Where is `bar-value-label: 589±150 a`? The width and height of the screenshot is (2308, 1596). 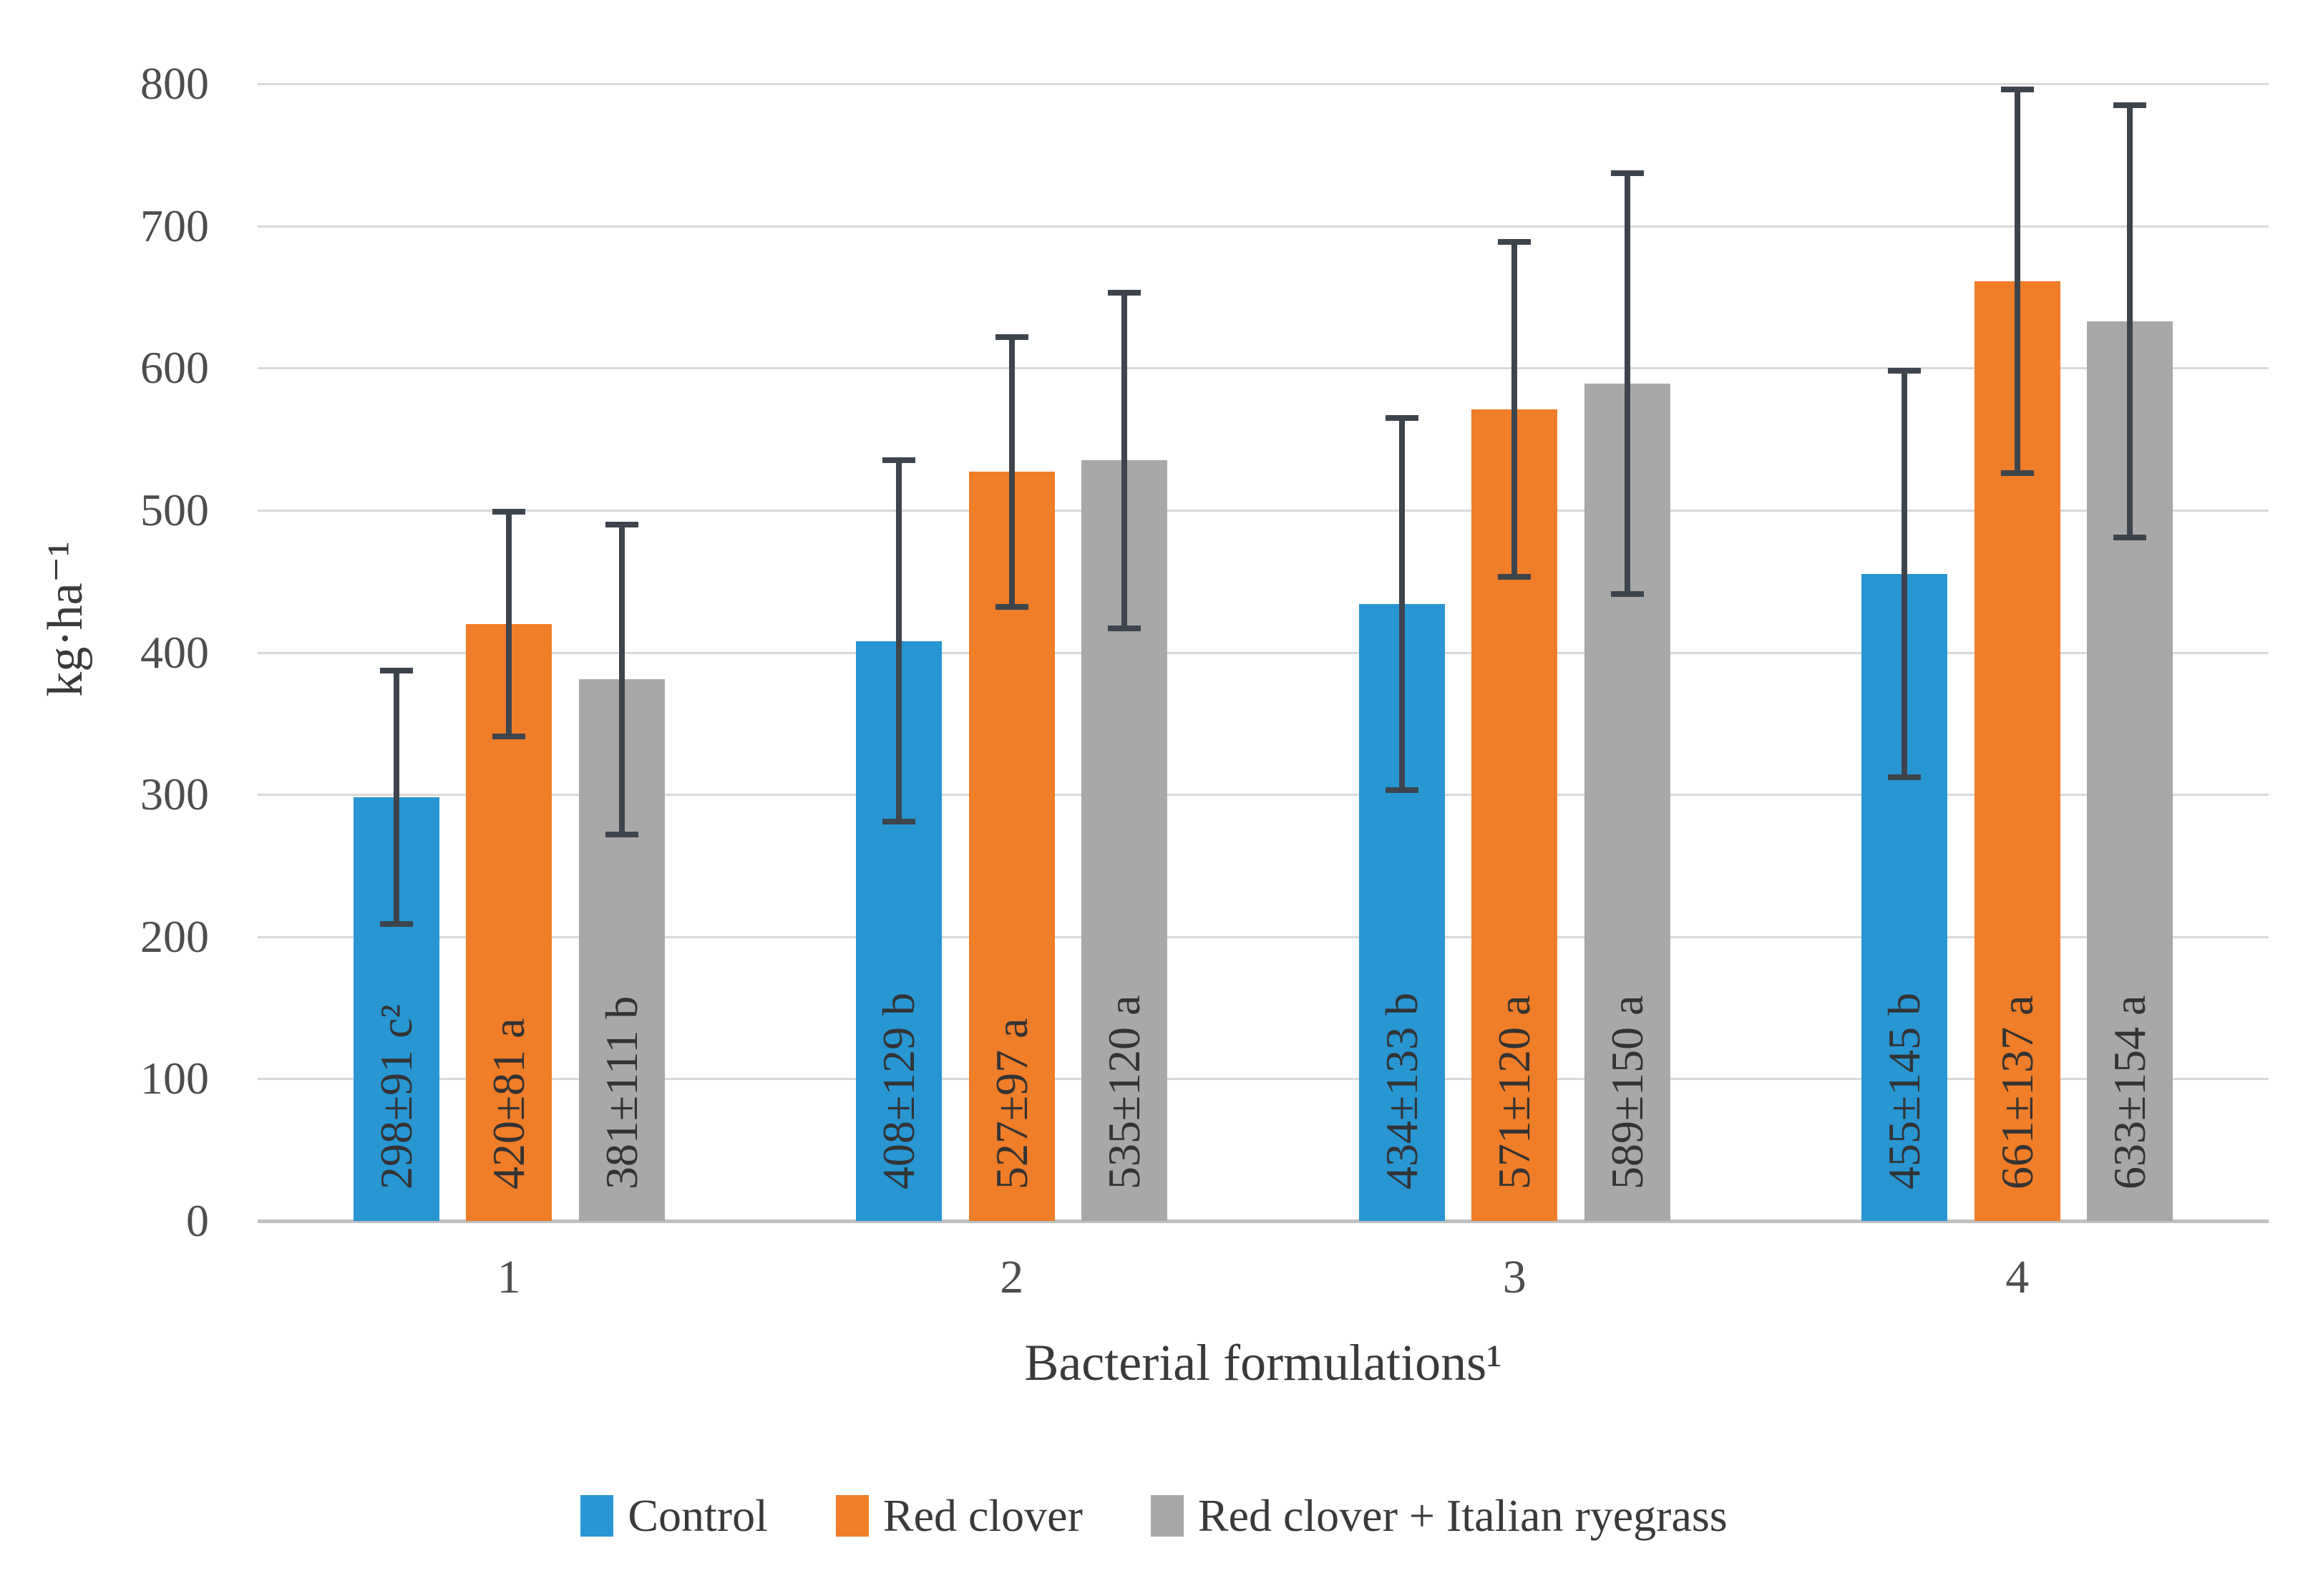
bar-value-label: 589±150 a is located at coordinates (1626, 1092).